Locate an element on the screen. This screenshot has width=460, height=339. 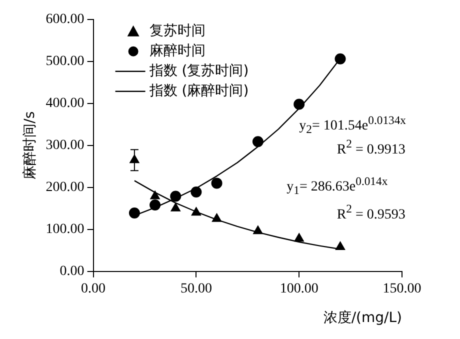
annotation: y$_{1}$= 286.63e$^{0.014x}$ is located at coordinates (337, 185).